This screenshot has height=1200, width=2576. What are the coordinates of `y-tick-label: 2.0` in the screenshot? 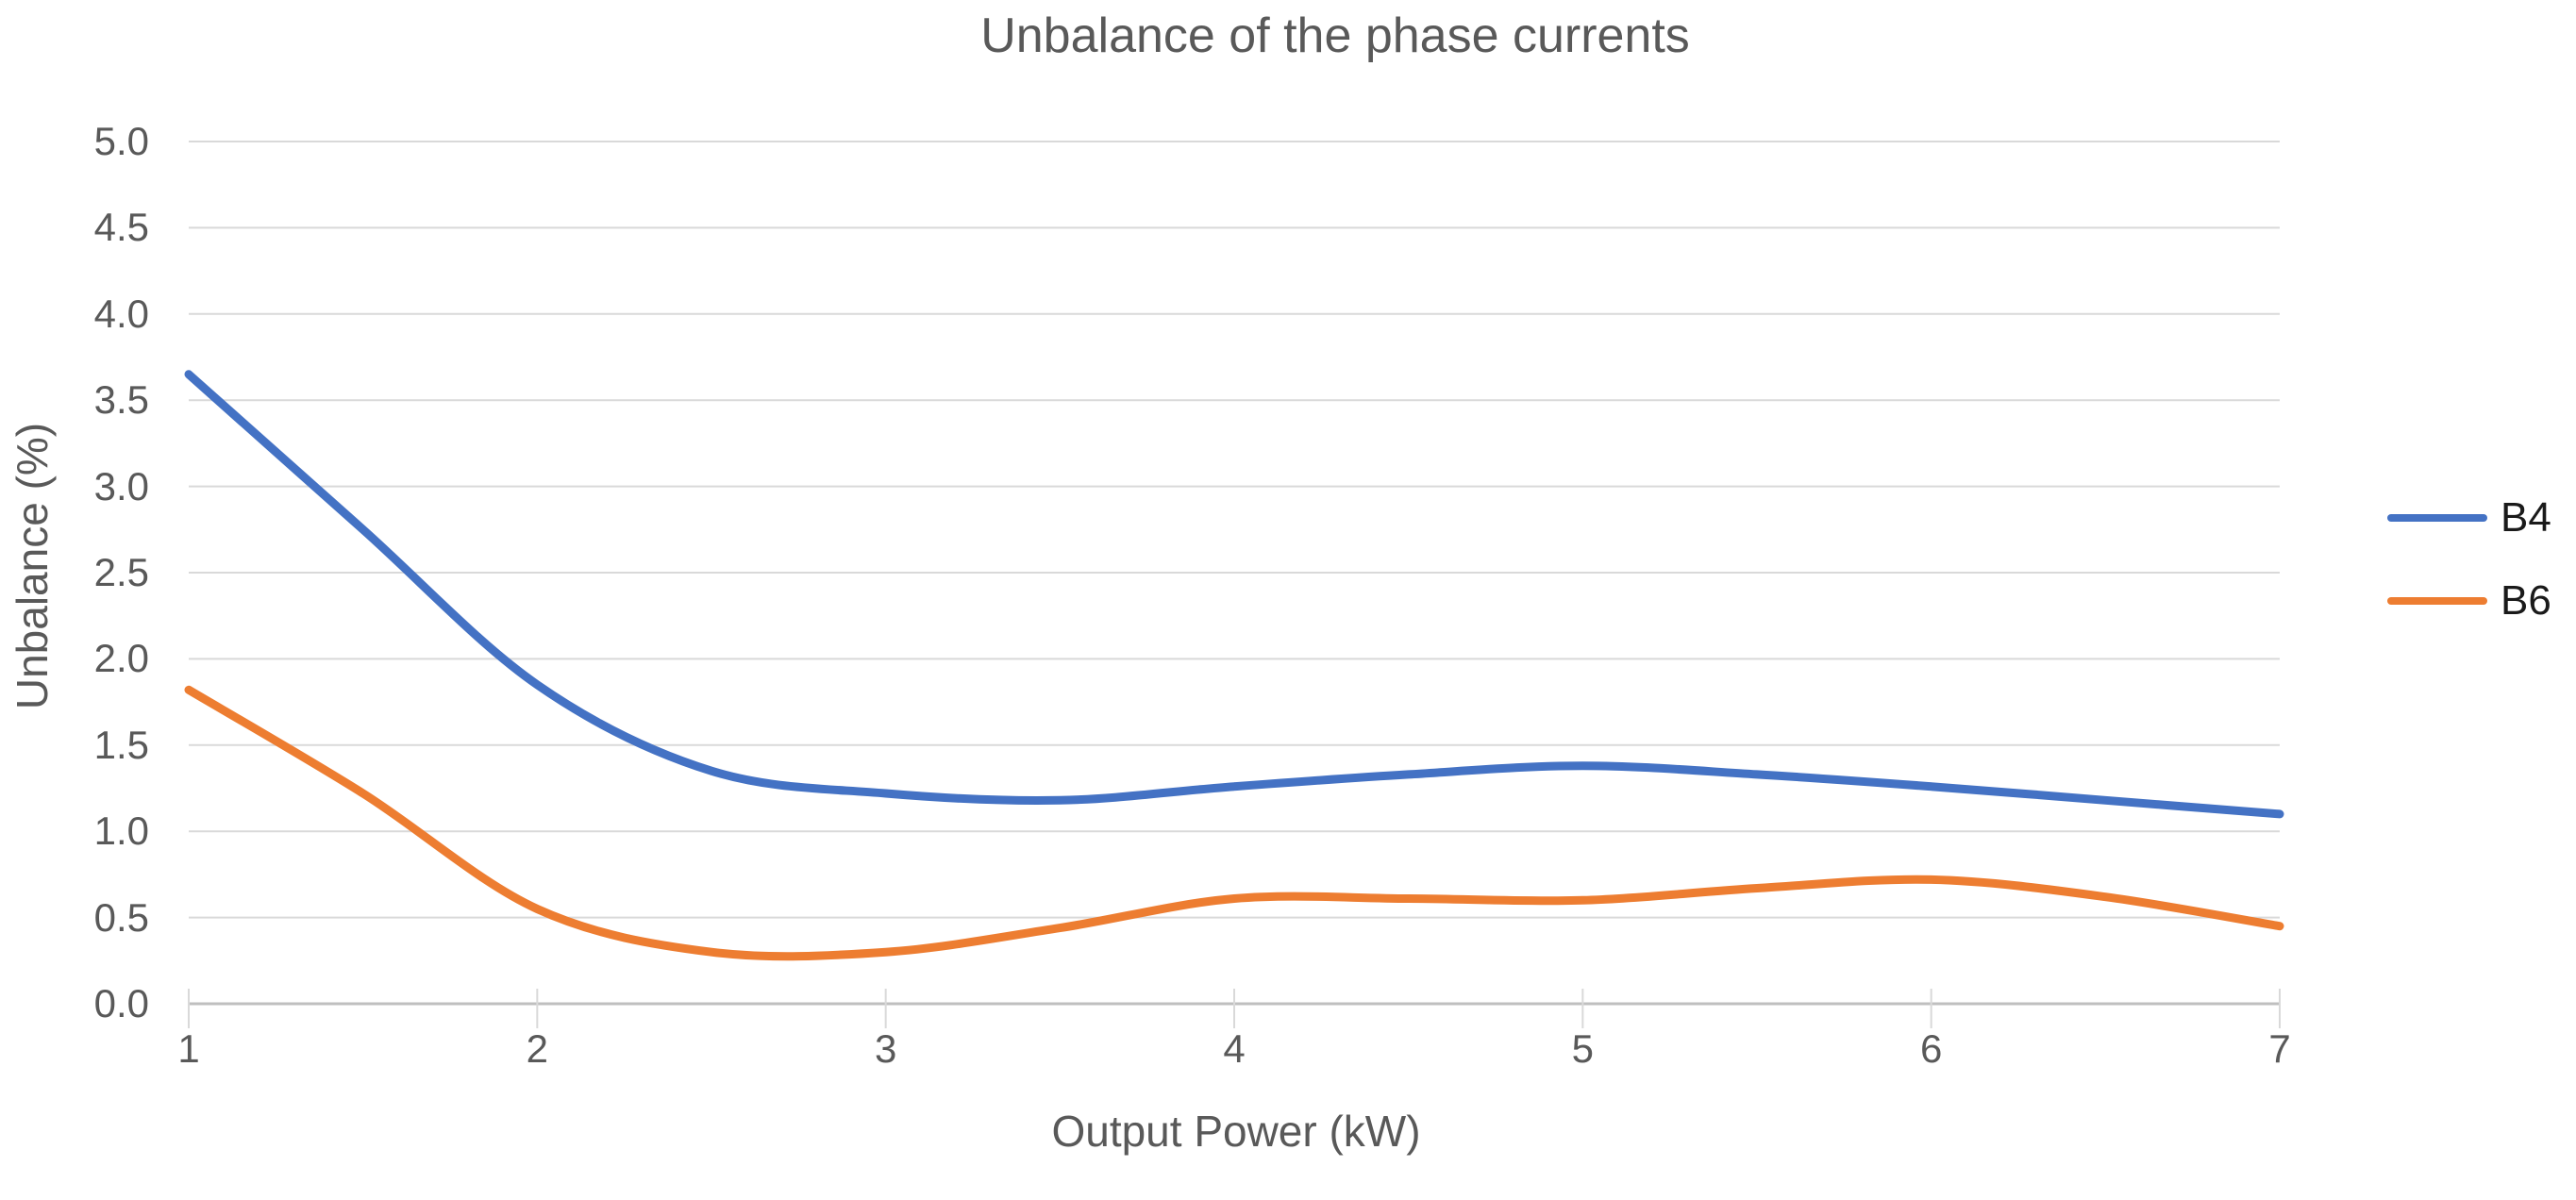 It's located at (121, 658).